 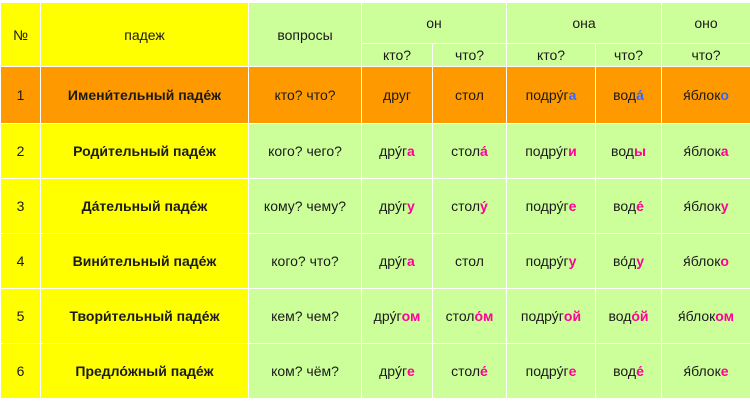 I want to click on word-form-podruga: подру́га, so click(x=551, y=95).